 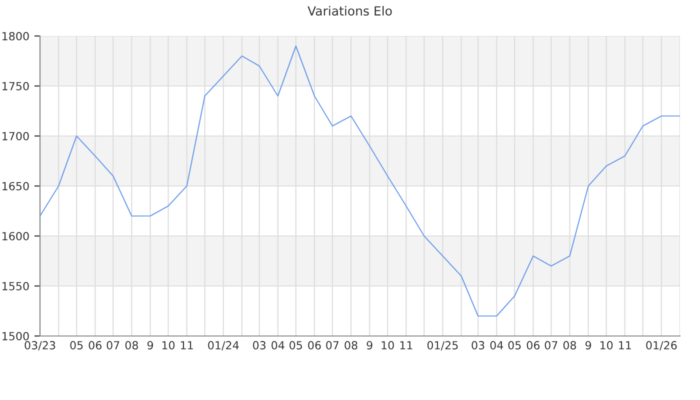 I want to click on y-tick-label: 1550, so click(x=15, y=286).